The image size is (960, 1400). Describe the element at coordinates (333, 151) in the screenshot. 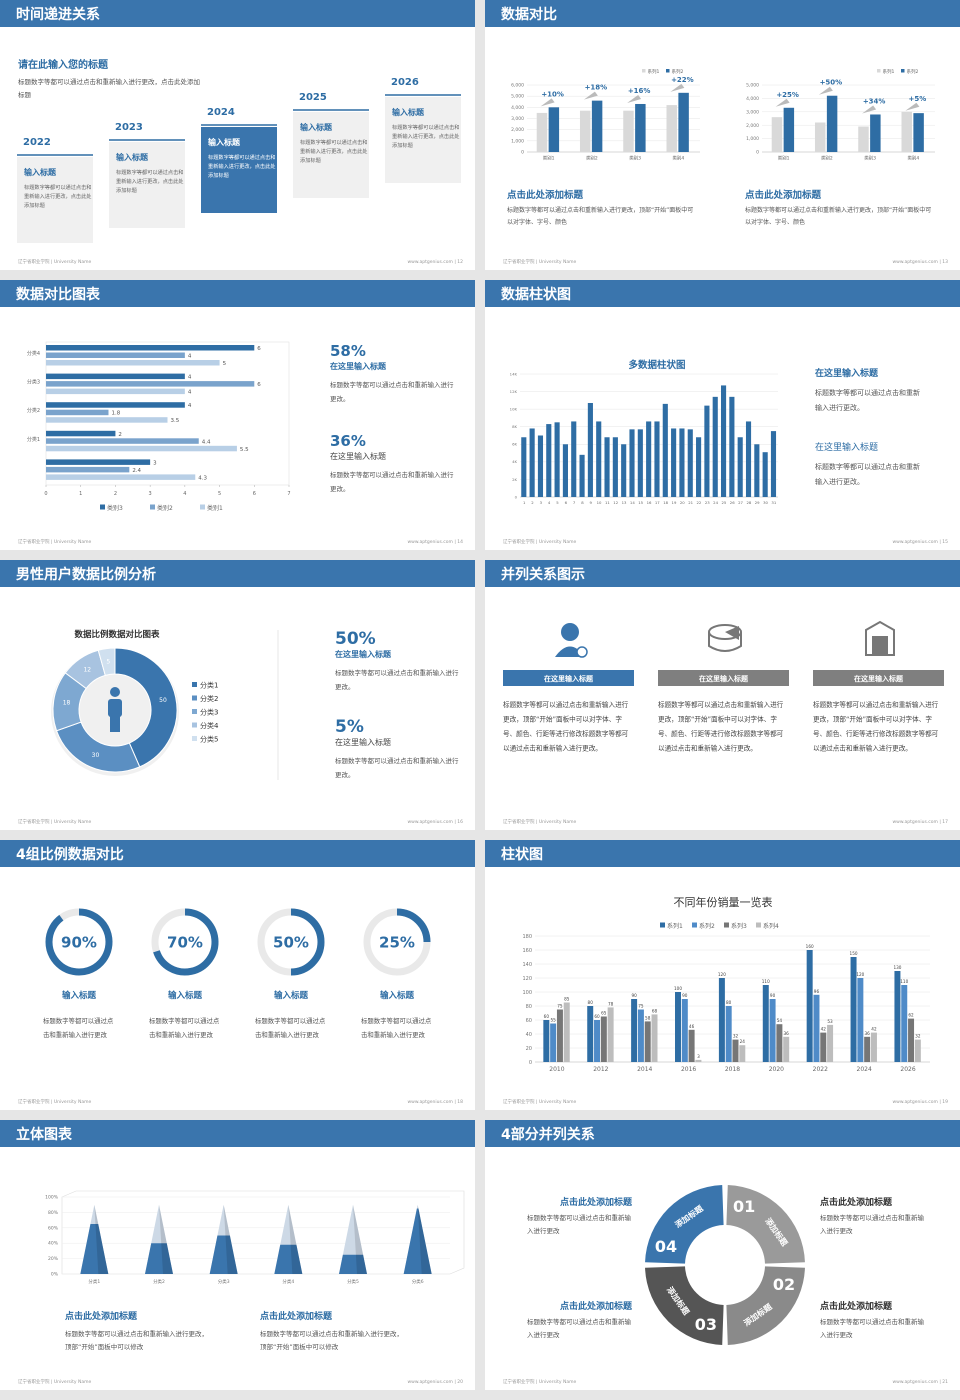

I see `text-line: 重新输入进行更改，点击此处` at that location.